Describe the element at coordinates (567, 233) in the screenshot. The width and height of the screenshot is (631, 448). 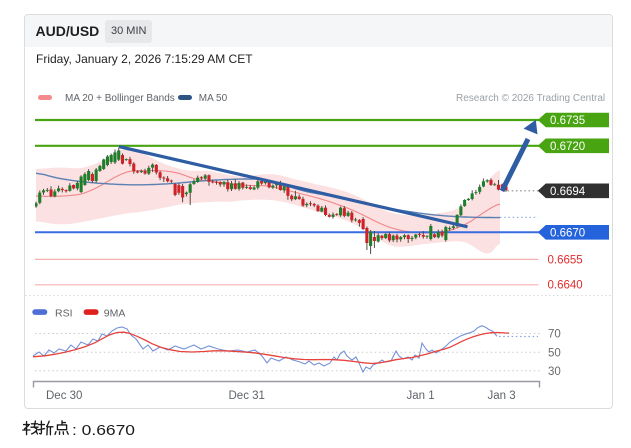
I see `svg-text: 0.6670` at that location.